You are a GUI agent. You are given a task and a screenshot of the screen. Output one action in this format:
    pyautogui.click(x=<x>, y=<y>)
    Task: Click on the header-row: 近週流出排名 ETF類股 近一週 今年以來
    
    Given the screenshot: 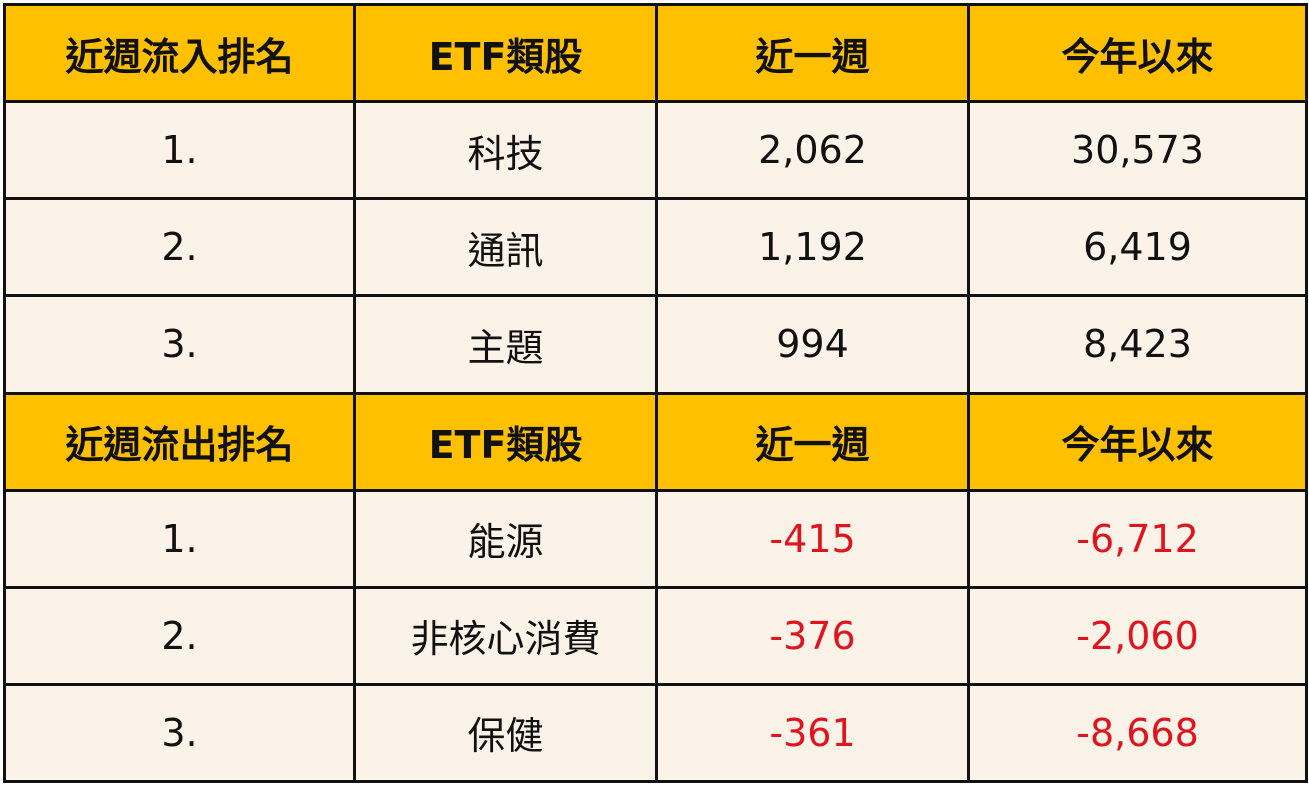 What is the action you would take?
    pyautogui.click(x=655, y=441)
    